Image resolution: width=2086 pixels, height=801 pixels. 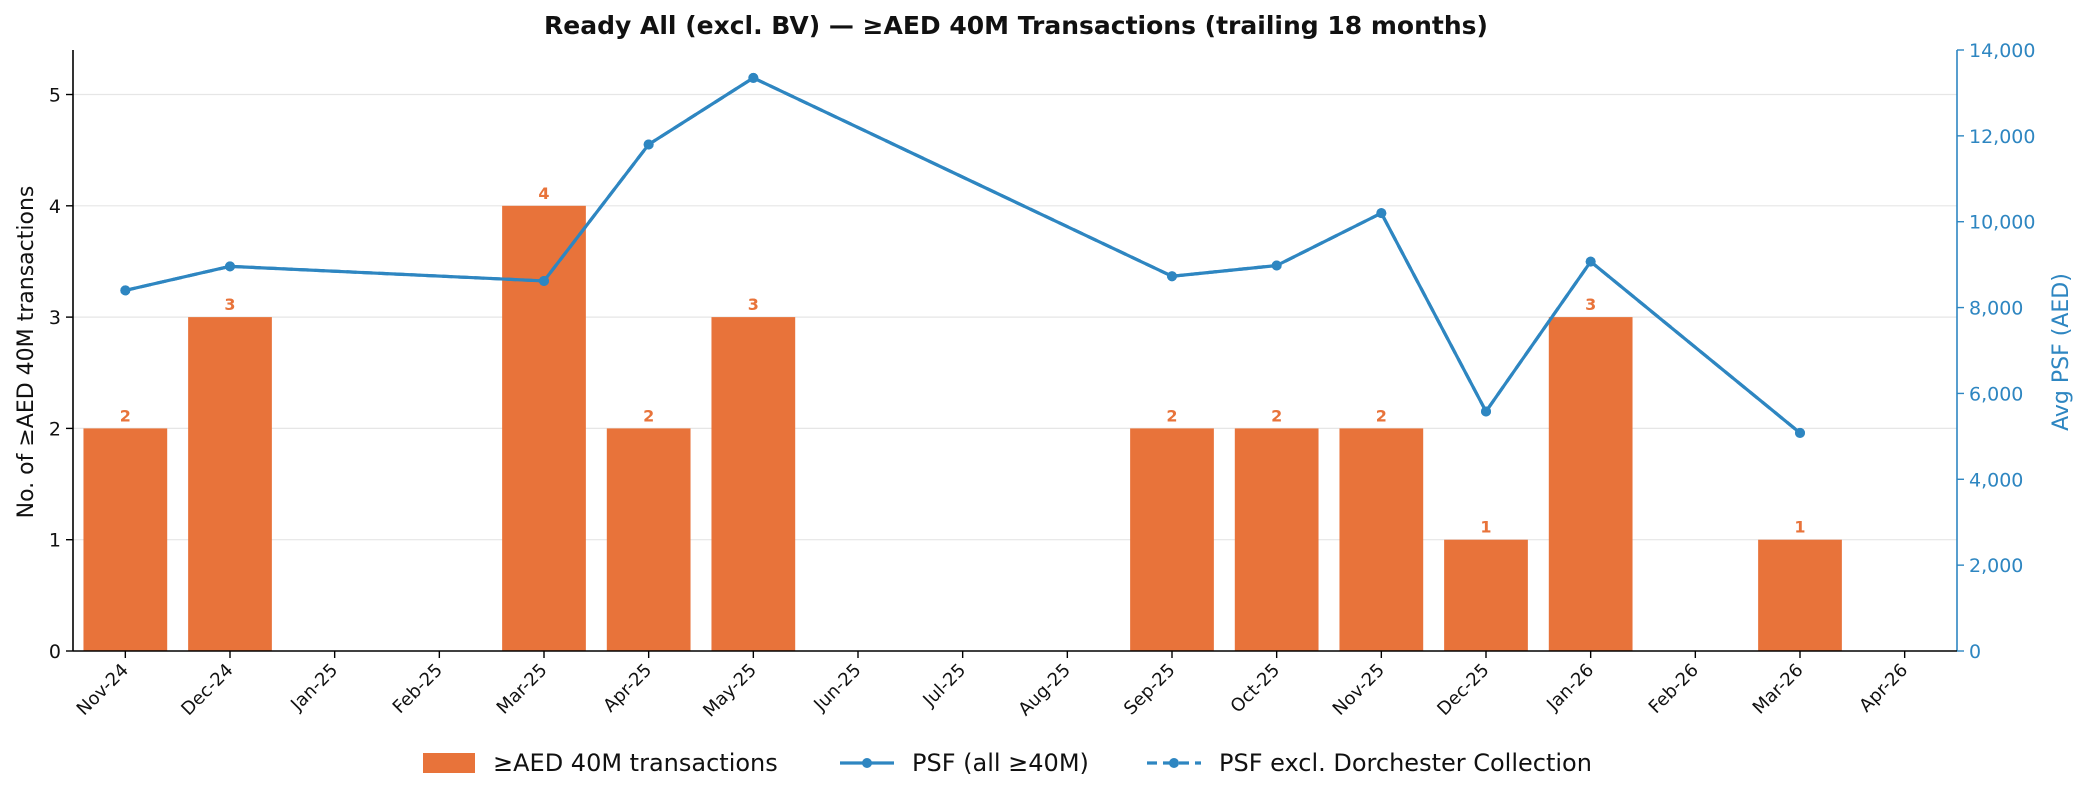 What do you see at coordinates (418, 689) in the screenshot?
I see `x-tick-label: Feb-25` at bounding box center [418, 689].